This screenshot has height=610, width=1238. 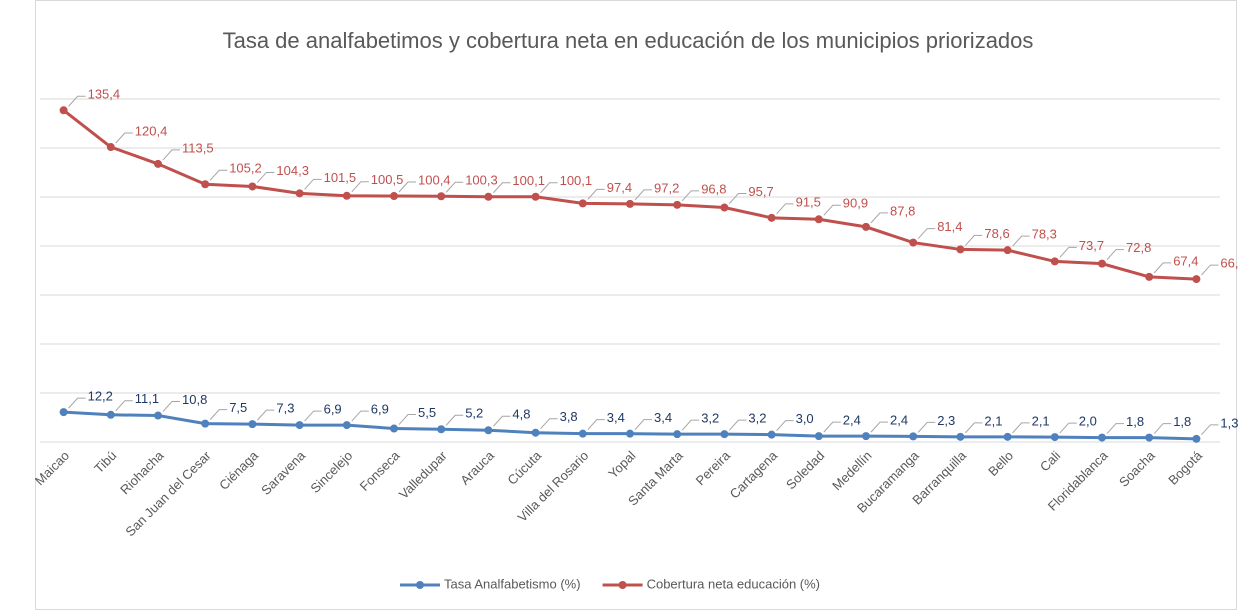 What do you see at coordinates (387, 179) in the screenshot?
I see `data-label: 100,5` at bounding box center [387, 179].